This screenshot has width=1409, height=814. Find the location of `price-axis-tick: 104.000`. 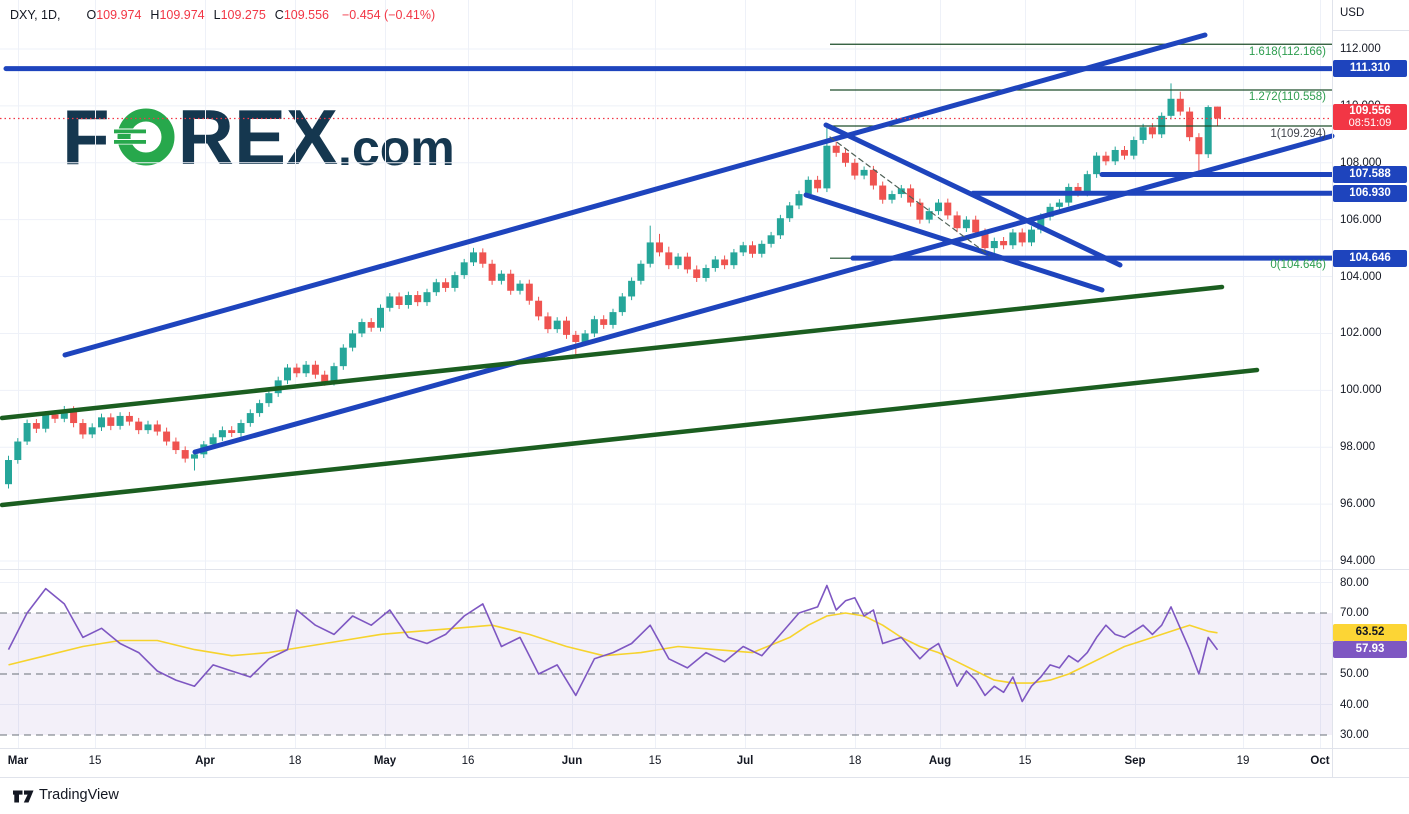

price-axis-tick: 104.000 is located at coordinates (1361, 276).